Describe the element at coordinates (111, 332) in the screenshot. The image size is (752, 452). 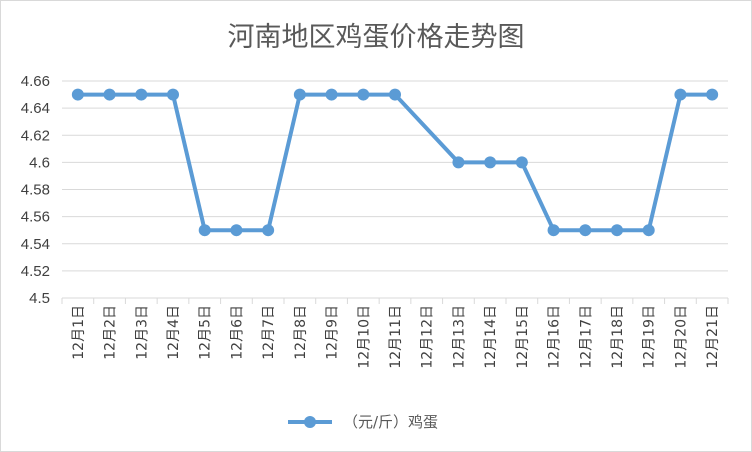
I see `x-tick-label: 12月2日` at that location.